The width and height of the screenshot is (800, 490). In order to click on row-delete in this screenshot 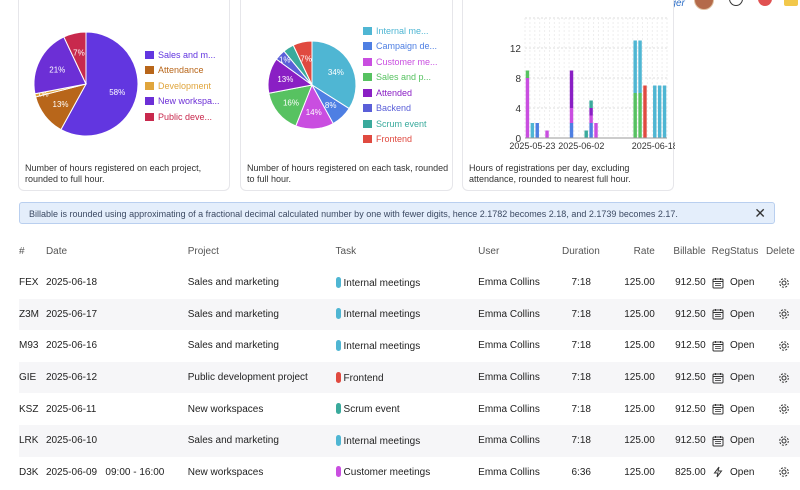, I will do `click(782, 314)`.